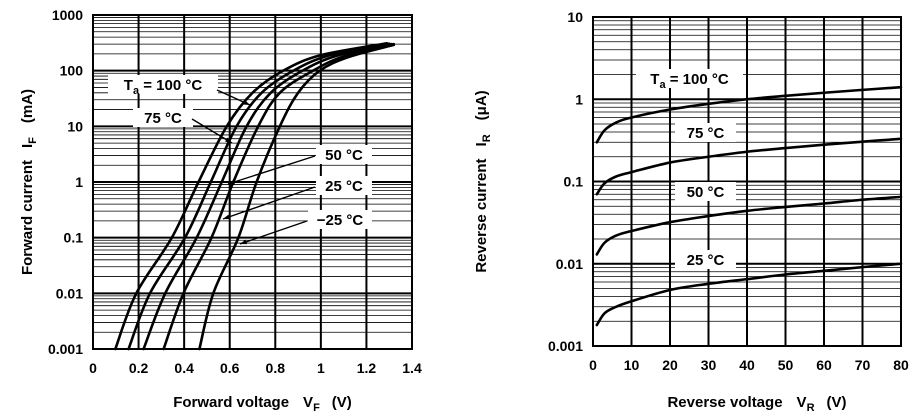  What do you see at coordinates (901, 365) in the screenshot?
I see `x-tick-label: 80` at bounding box center [901, 365].